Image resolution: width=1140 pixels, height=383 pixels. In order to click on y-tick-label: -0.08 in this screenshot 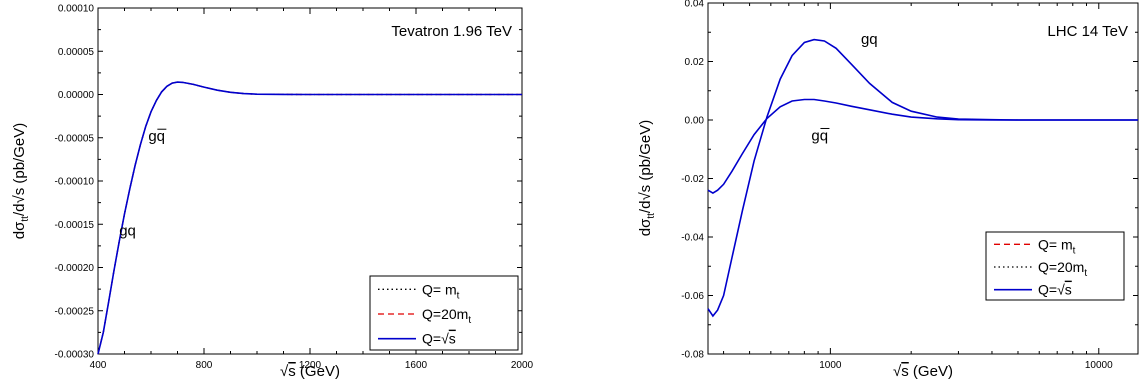, I will do `click(692, 355)`.